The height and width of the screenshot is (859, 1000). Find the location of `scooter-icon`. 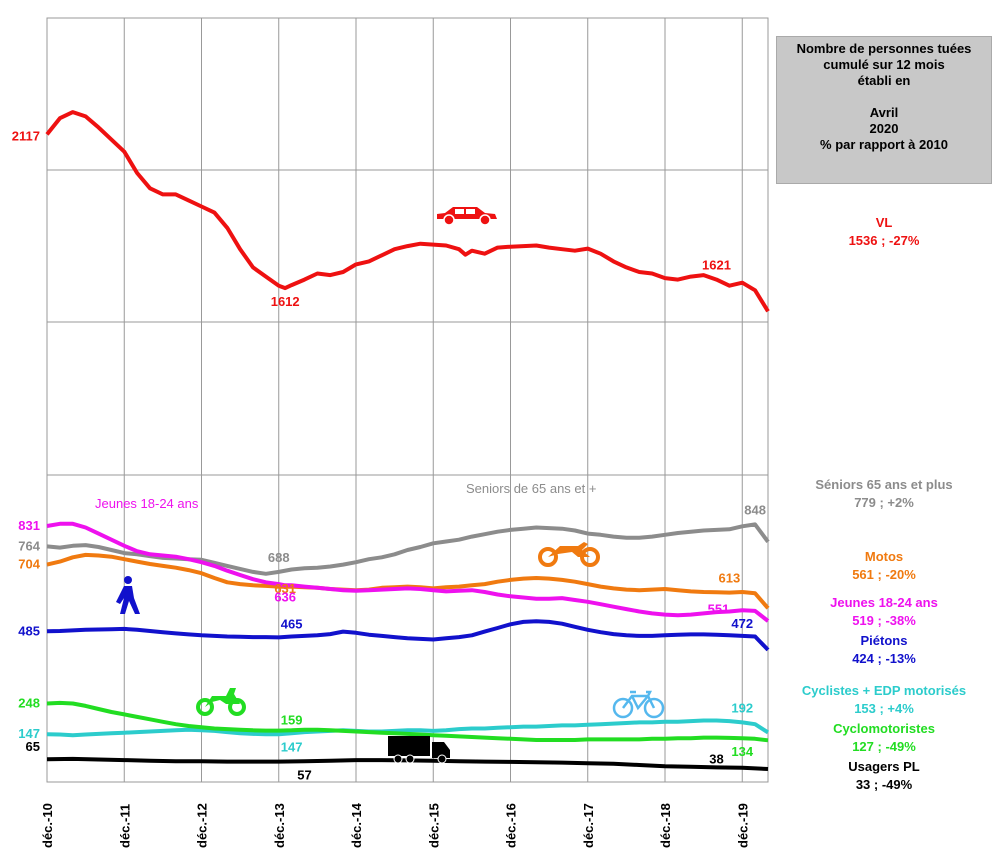

scooter-icon is located at coordinates (221, 702).